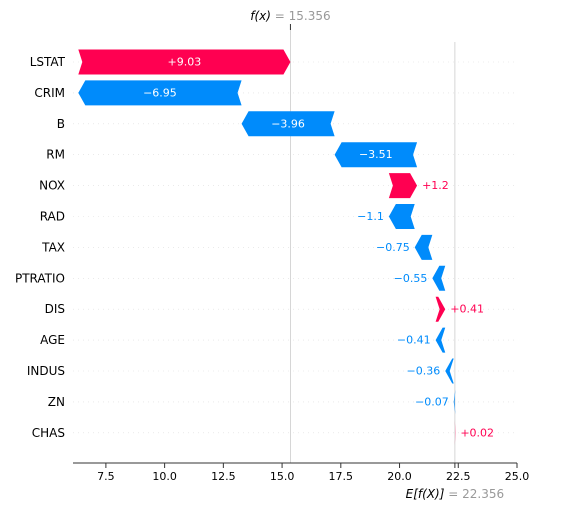  Describe the element at coordinates (467, 309) in the screenshot. I see `value-label-dis: +0.41` at that location.